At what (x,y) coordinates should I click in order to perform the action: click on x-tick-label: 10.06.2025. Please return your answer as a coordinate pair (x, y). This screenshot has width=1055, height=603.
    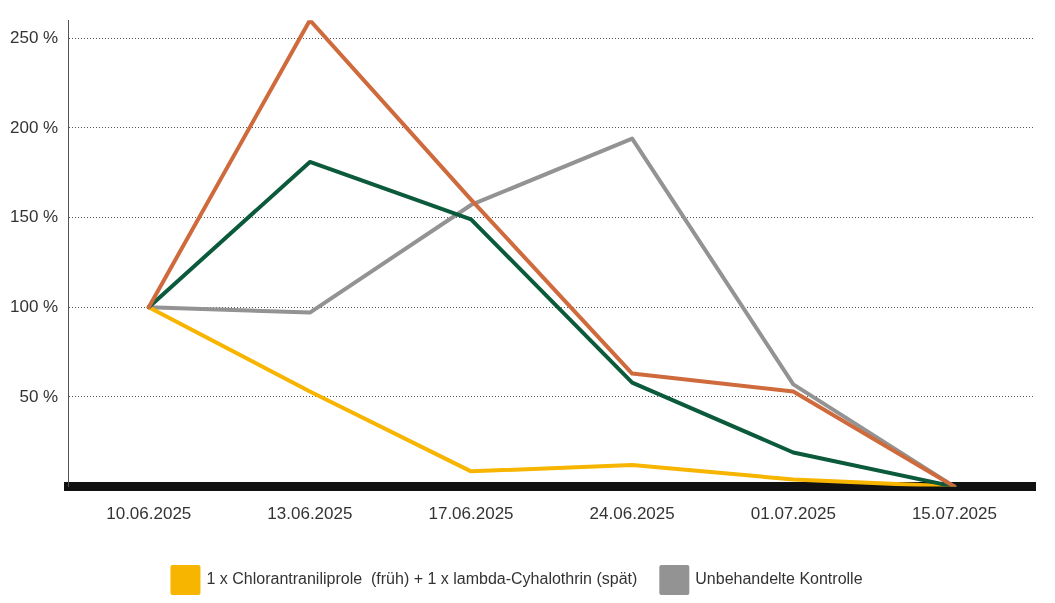
    Looking at the image, I should click on (149, 514).